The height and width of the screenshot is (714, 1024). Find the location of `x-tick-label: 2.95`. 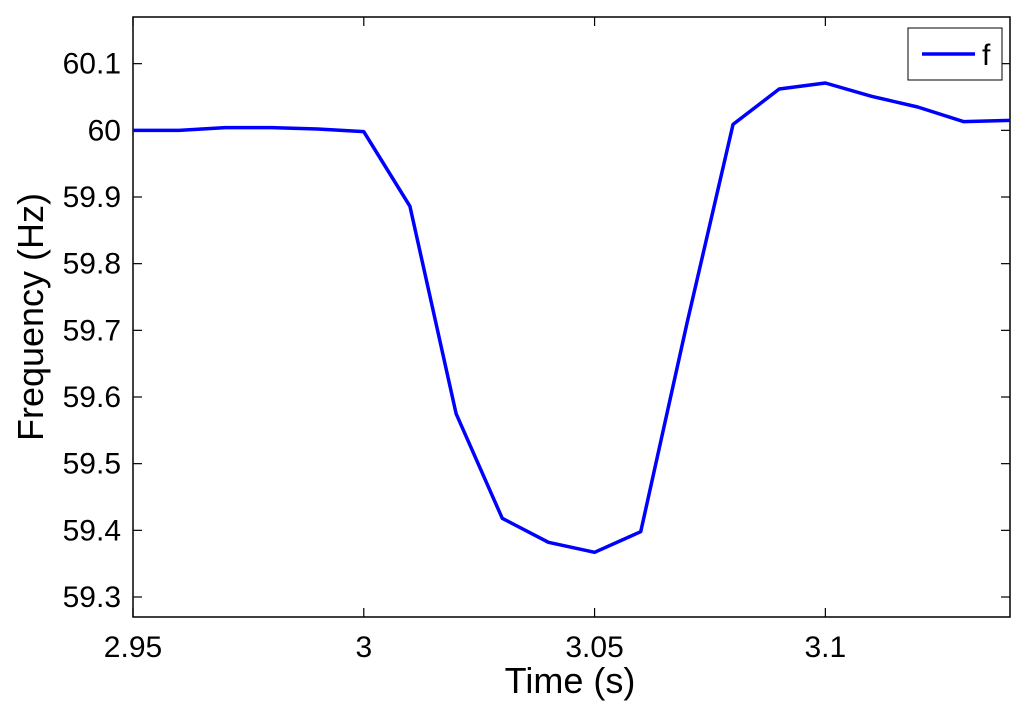

x-tick-label: 2.95 is located at coordinates (133, 647).